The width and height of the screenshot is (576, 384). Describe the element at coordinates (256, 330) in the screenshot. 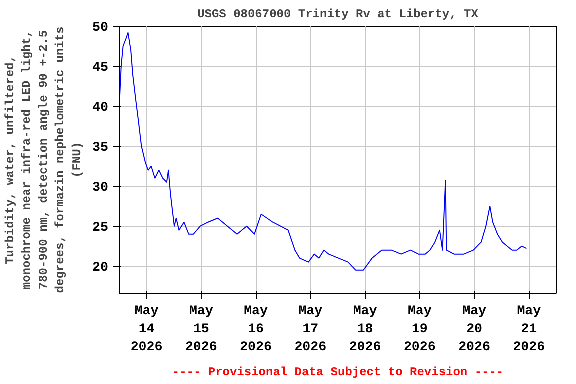

I see `x-tick-label: May 16 2026` at that location.